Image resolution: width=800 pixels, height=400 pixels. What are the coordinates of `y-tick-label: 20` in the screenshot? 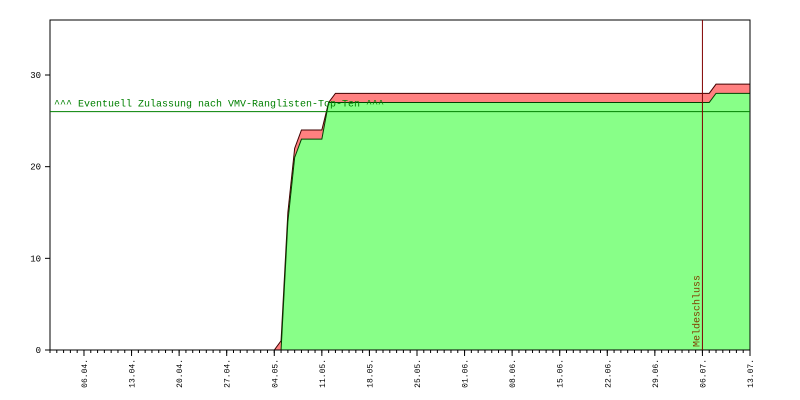 It's located at (35, 168).